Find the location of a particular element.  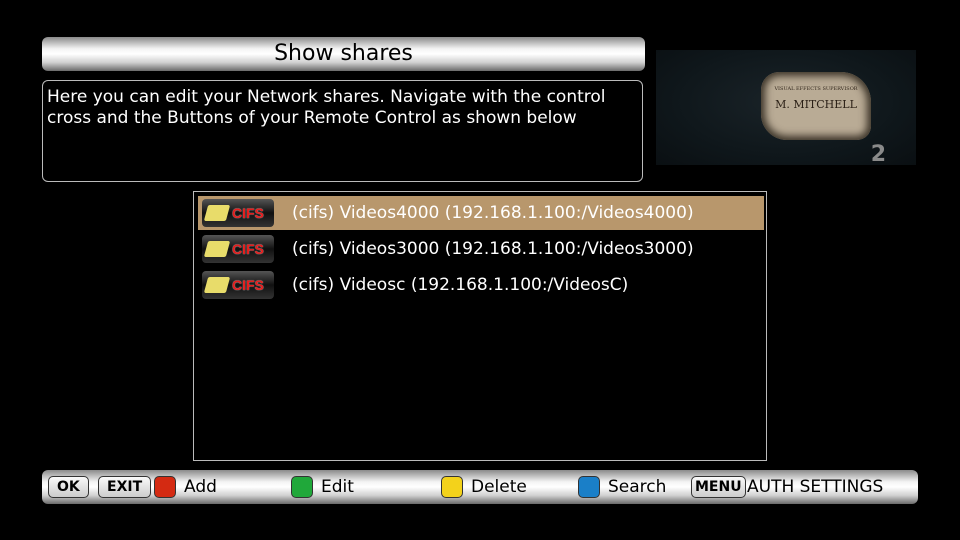

channel-number: 2 is located at coordinates (878, 154).